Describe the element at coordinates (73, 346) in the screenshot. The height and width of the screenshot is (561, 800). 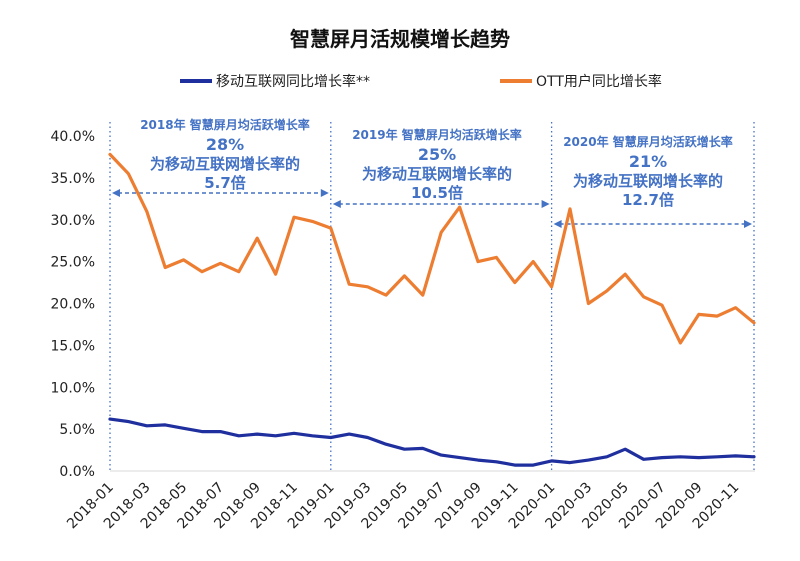
I see `y-tick-label: 15.0%` at that location.